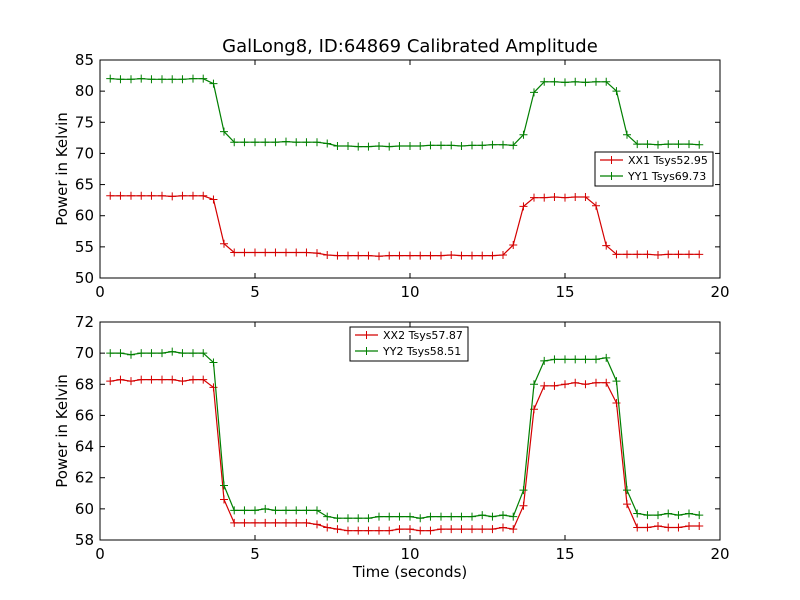 This screenshot has height=600, width=800. What do you see at coordinates (409, 344) in the screenshot?
I see `legend-box` at bounding box center [409, 344].